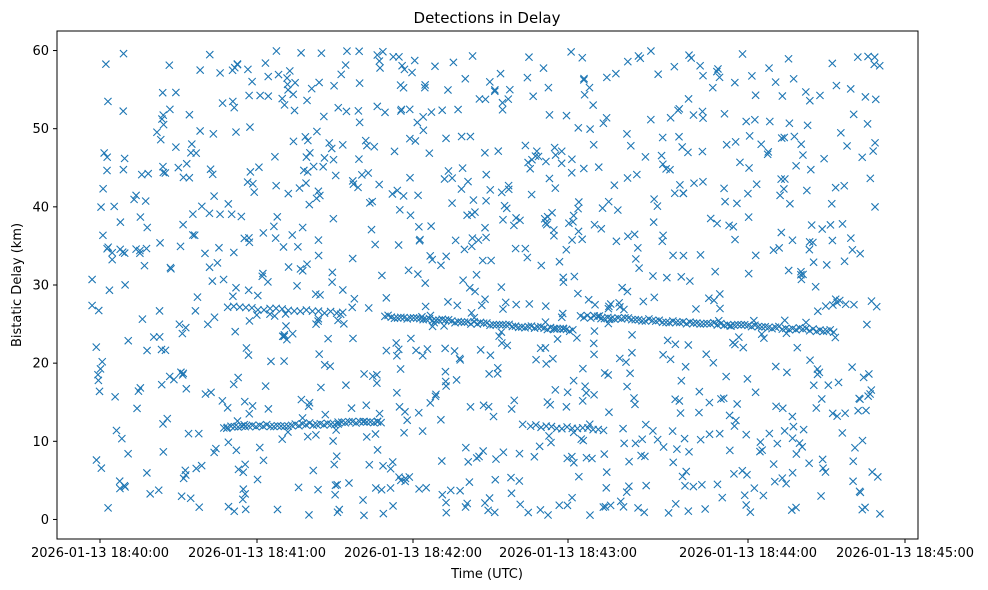  Describe the element at coordinates (40, 129) in the screenshot. I see `y-tick-label: 50` at that location.